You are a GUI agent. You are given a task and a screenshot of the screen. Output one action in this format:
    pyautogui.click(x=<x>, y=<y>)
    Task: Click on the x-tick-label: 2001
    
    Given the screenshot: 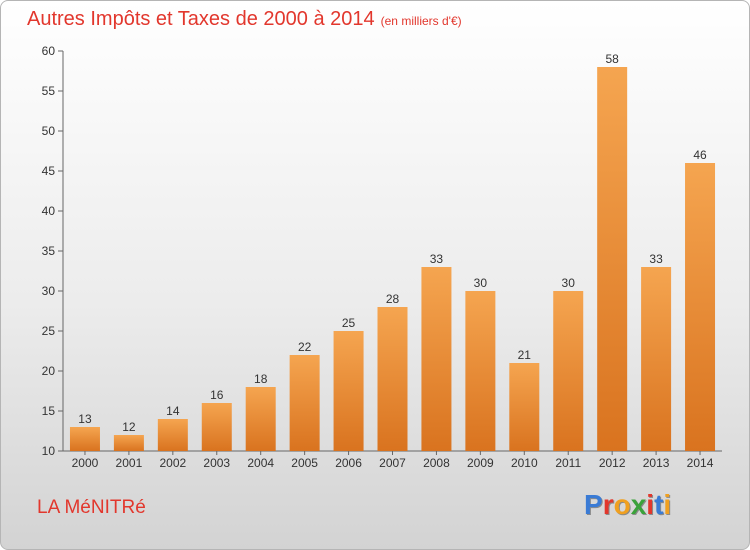 What is the action you would take?
    pyautogui.click(x=129, y=463)
    